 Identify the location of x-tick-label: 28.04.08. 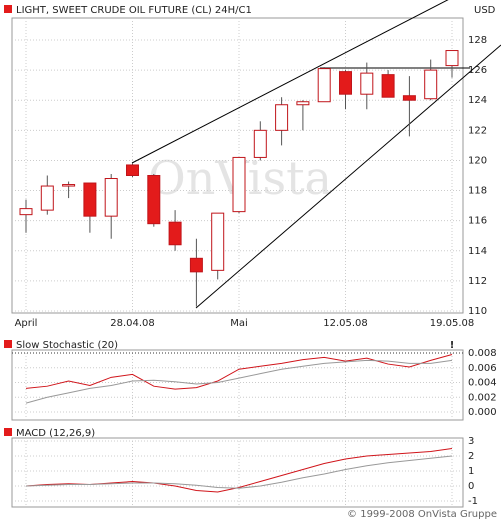
(132, 323).